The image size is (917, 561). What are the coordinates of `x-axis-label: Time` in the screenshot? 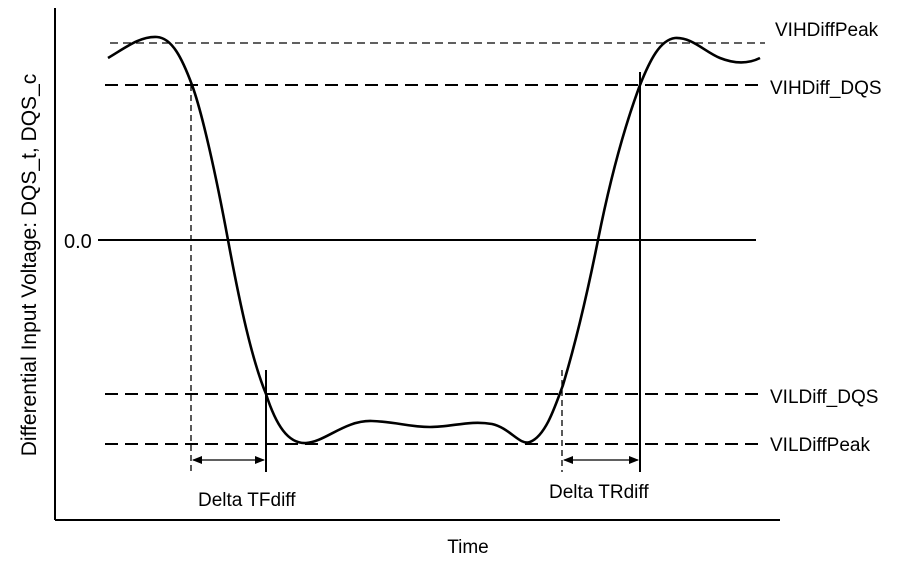 It's located at (468, 547).